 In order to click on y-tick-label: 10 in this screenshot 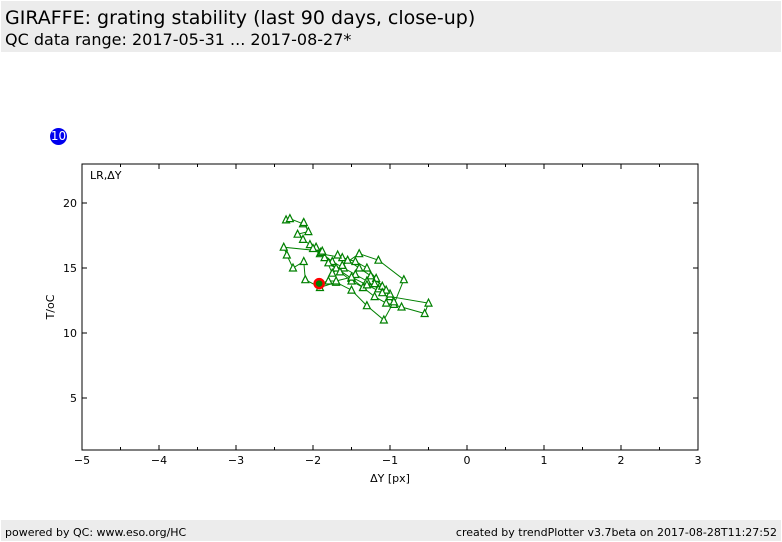, I will do `click(70, 333)`.